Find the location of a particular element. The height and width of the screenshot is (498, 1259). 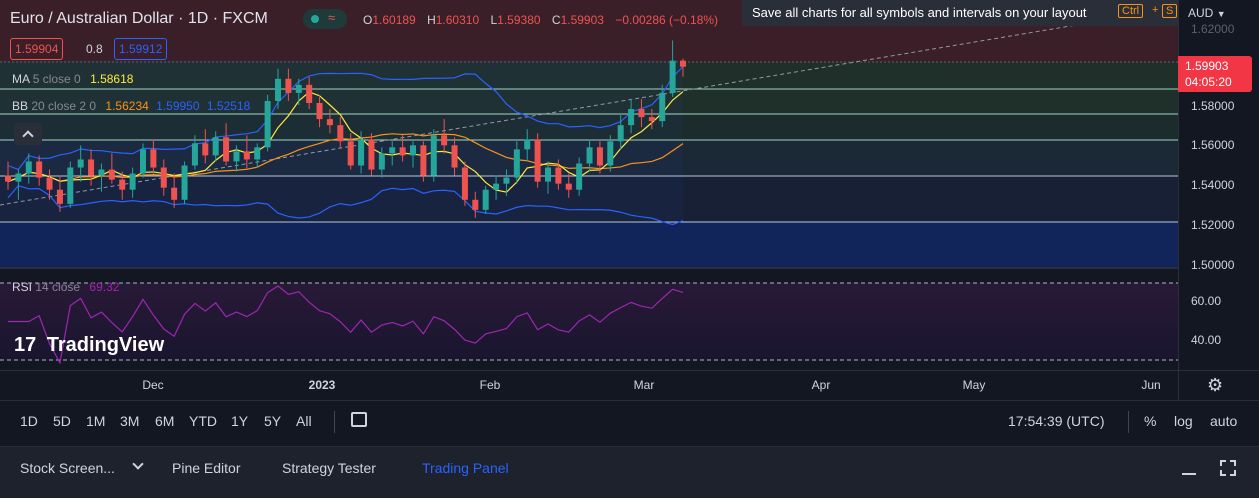

bid-price: 1.59904 is located at coordinates (37, 49).